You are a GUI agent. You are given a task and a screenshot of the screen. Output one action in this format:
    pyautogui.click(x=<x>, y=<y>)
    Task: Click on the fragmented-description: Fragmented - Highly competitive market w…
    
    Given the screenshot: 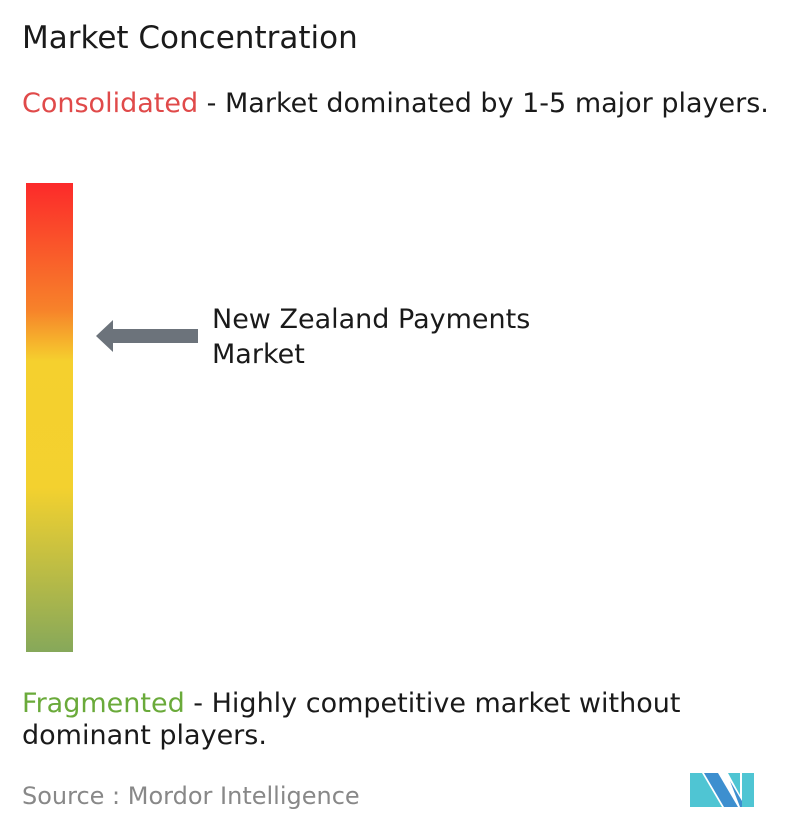 What is the action you would take?
    pyautogui.click(x=407, y=720)
    